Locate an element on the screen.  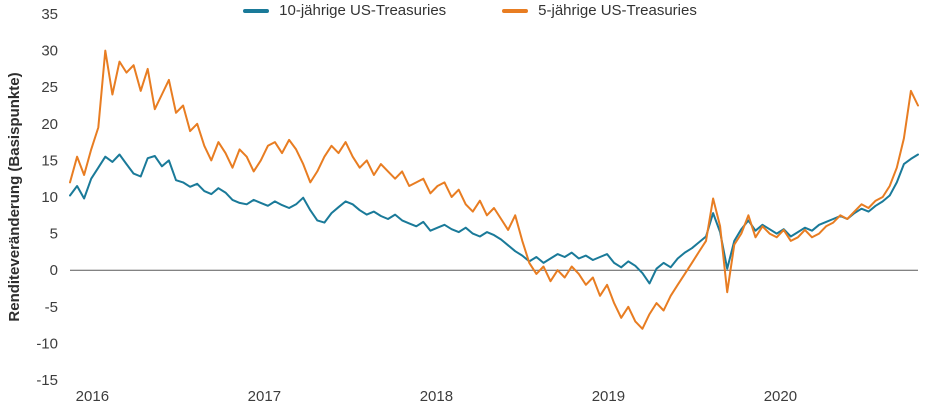
svg-text: 2019 is located at coordinates (608, 396).